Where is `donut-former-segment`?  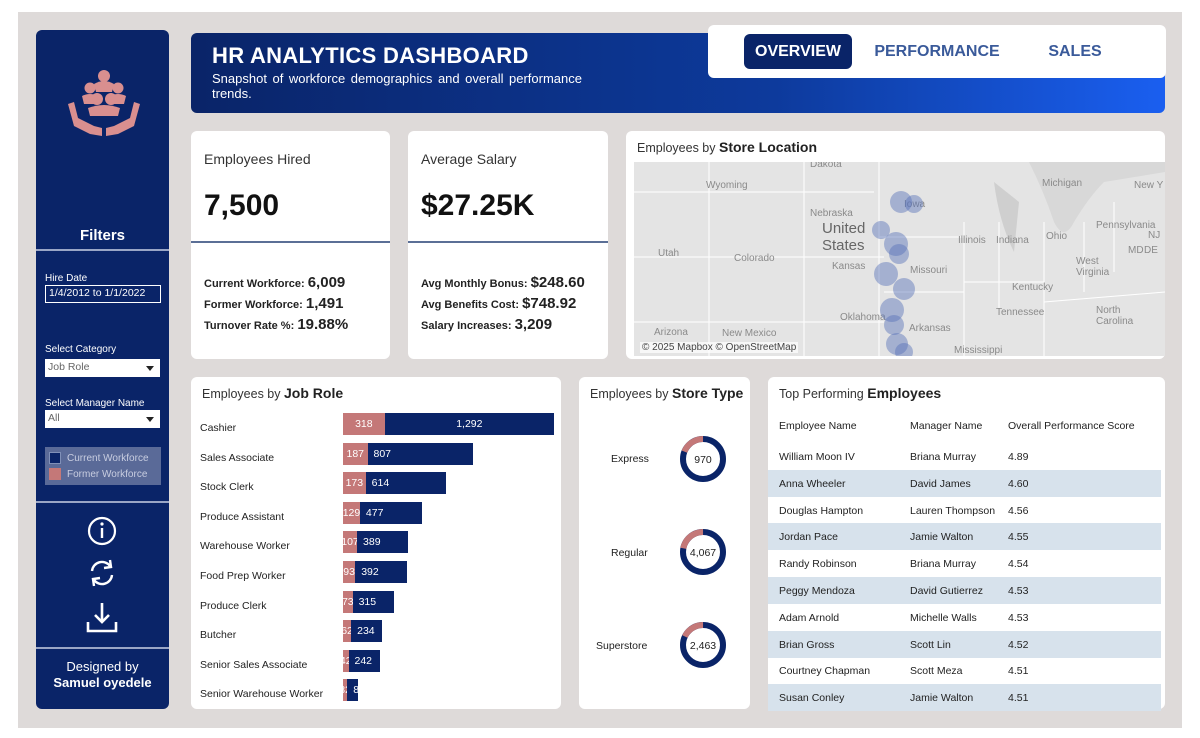
donut-former-segment is located at coordinates (703, 459).